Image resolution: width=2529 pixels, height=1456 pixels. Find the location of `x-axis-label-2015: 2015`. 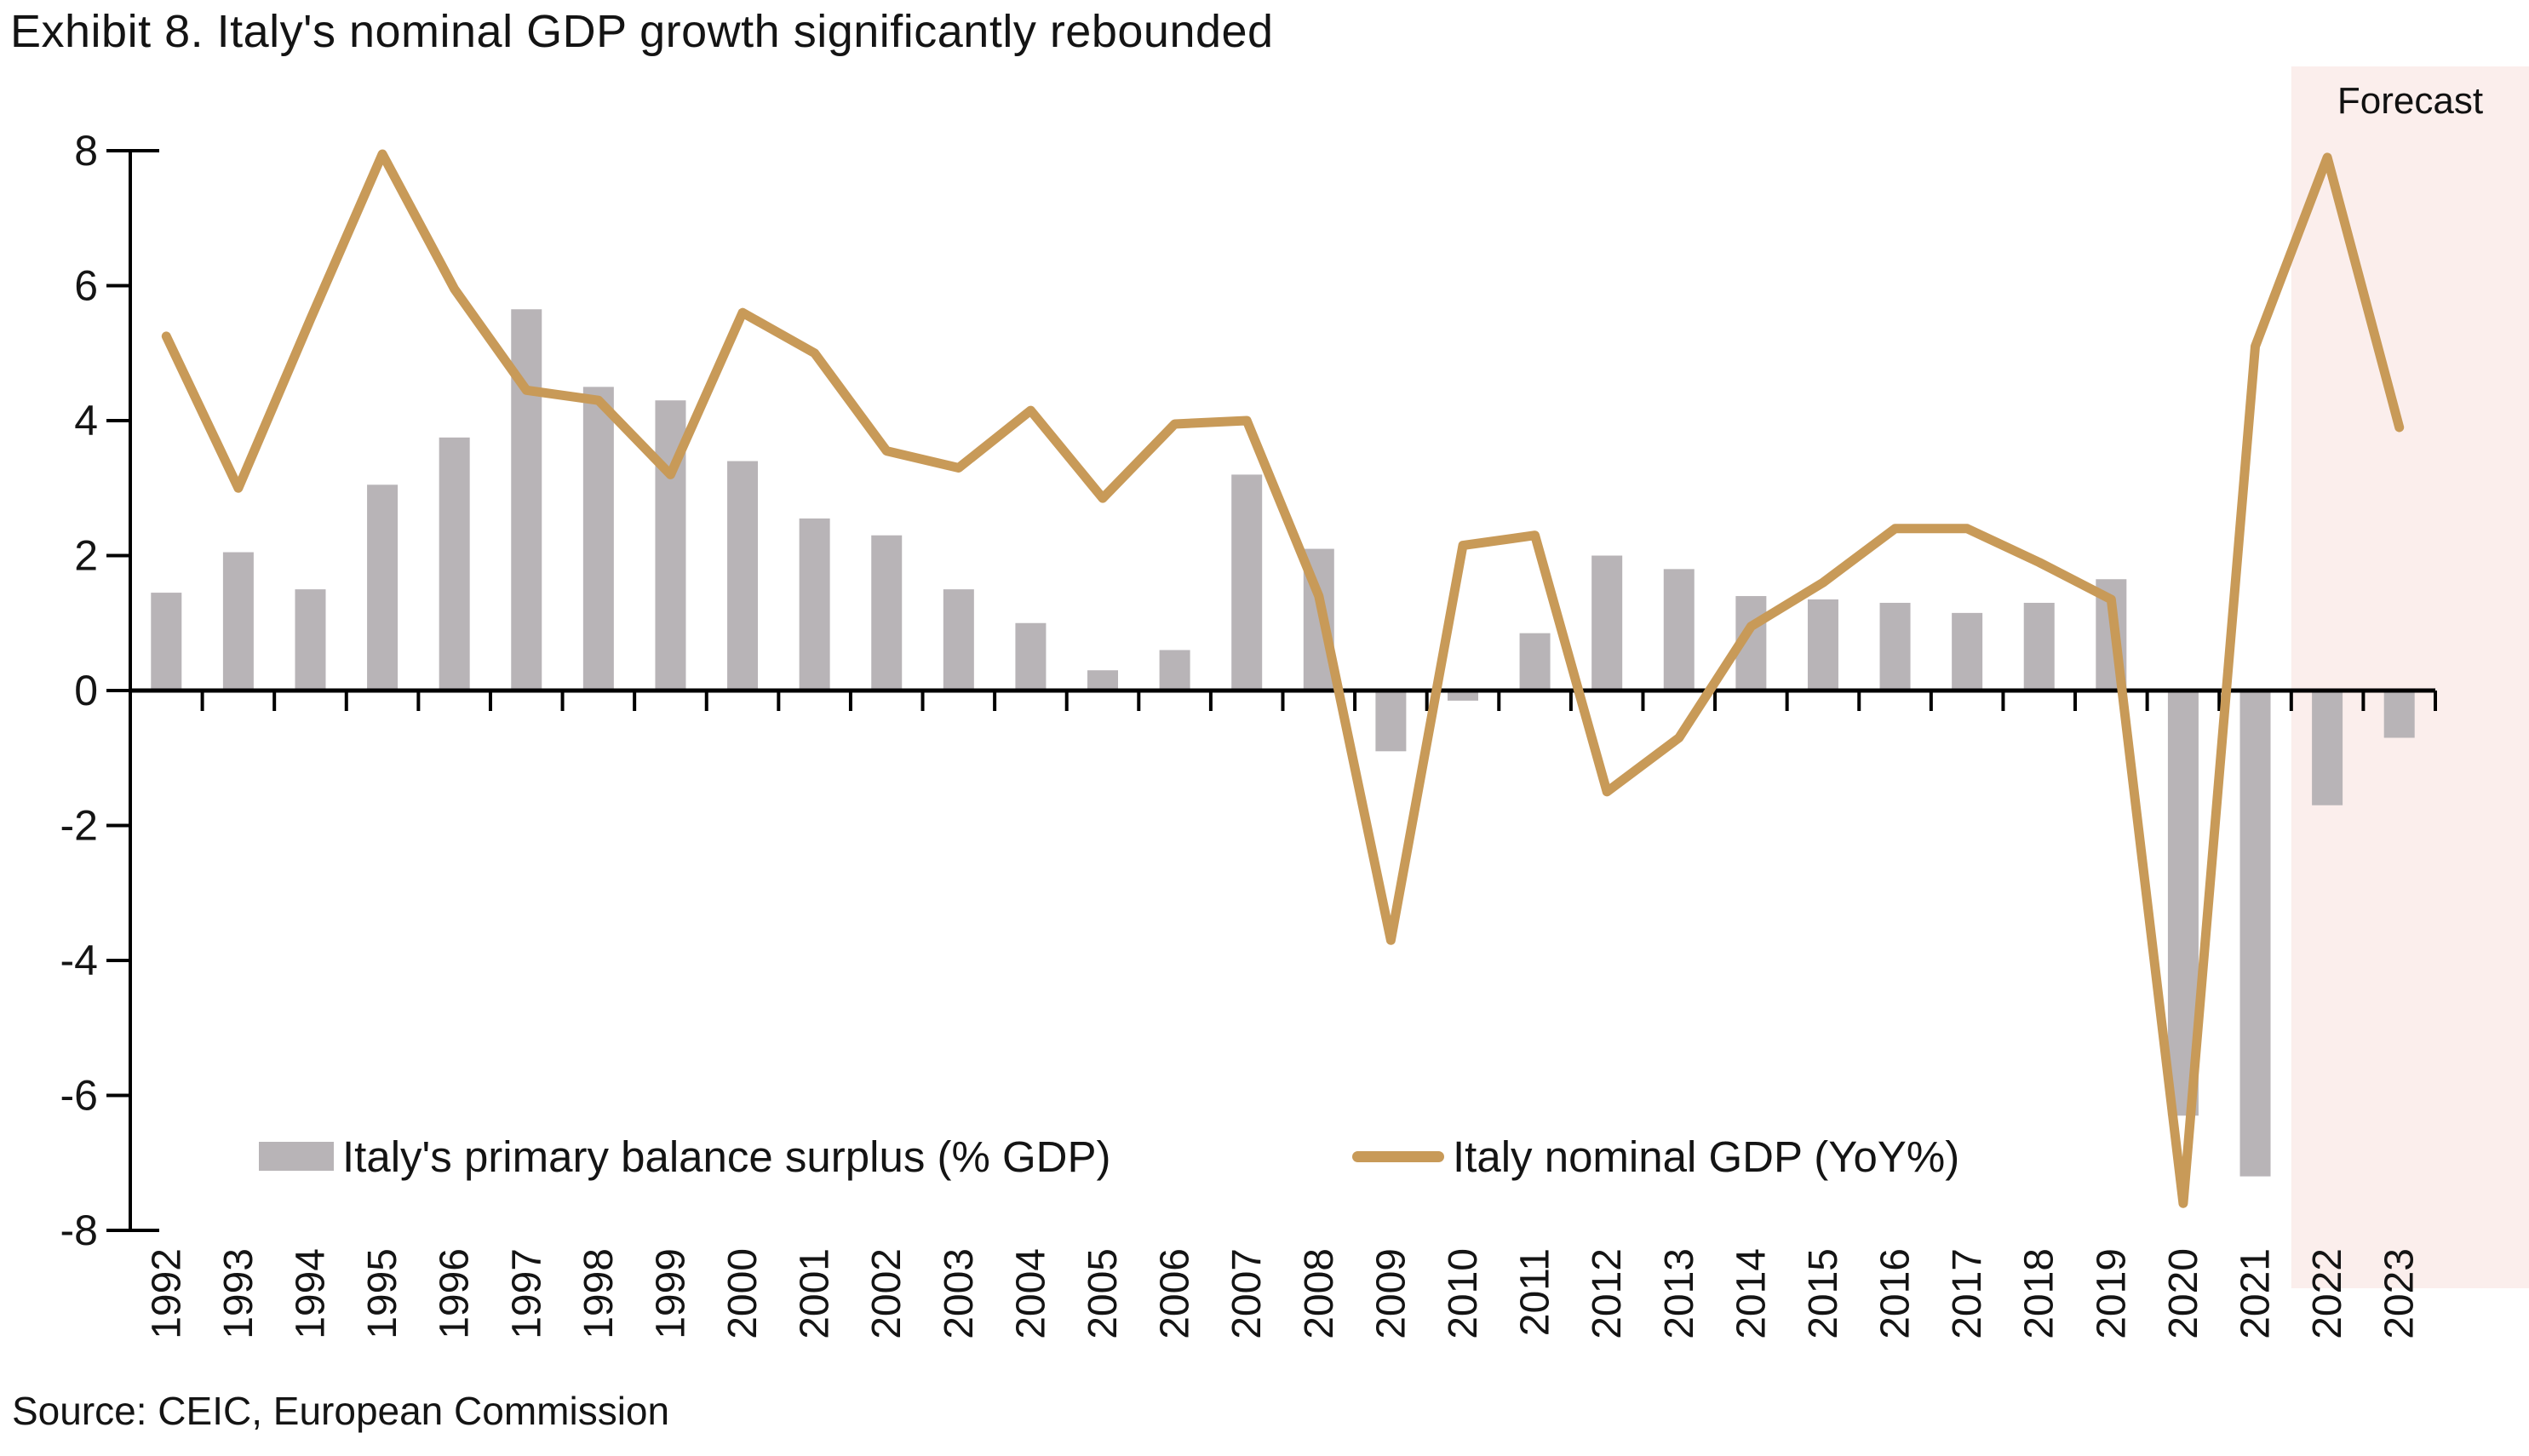

x-axis-label-2015: 2015 is located at coordinates (1823, 1293).